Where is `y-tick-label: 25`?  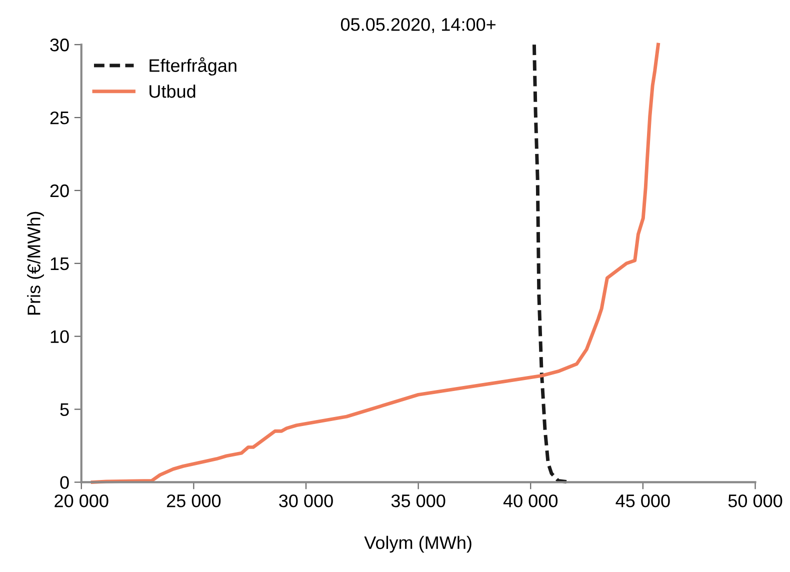 y-tick-label: 25 is located at coordinates (59, 117).